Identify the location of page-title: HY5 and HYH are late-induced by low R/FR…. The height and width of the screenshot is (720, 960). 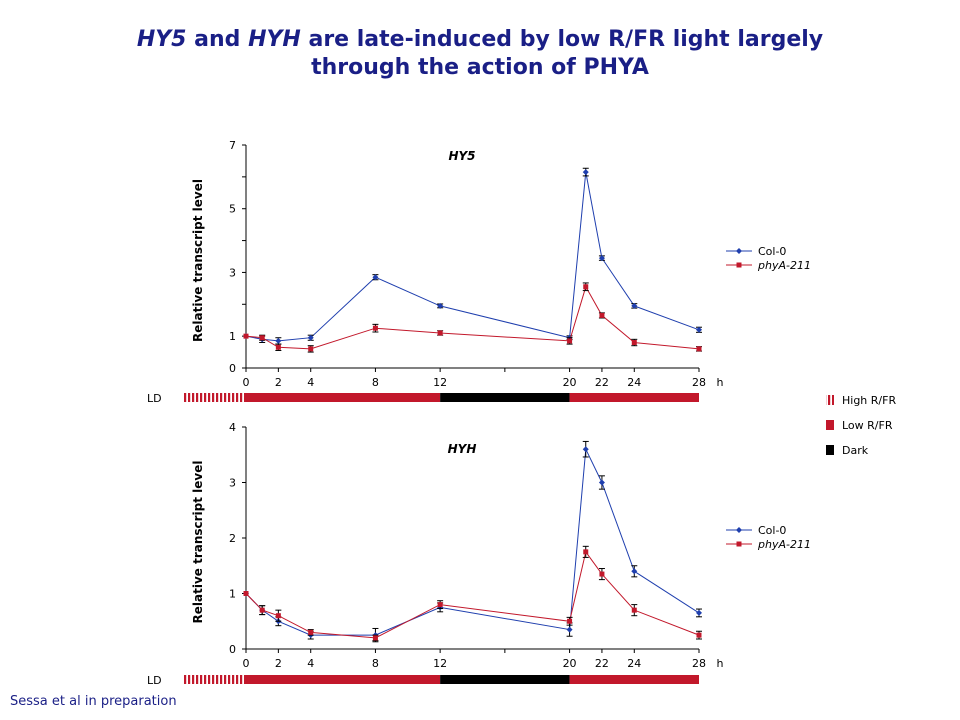
(480, 54).